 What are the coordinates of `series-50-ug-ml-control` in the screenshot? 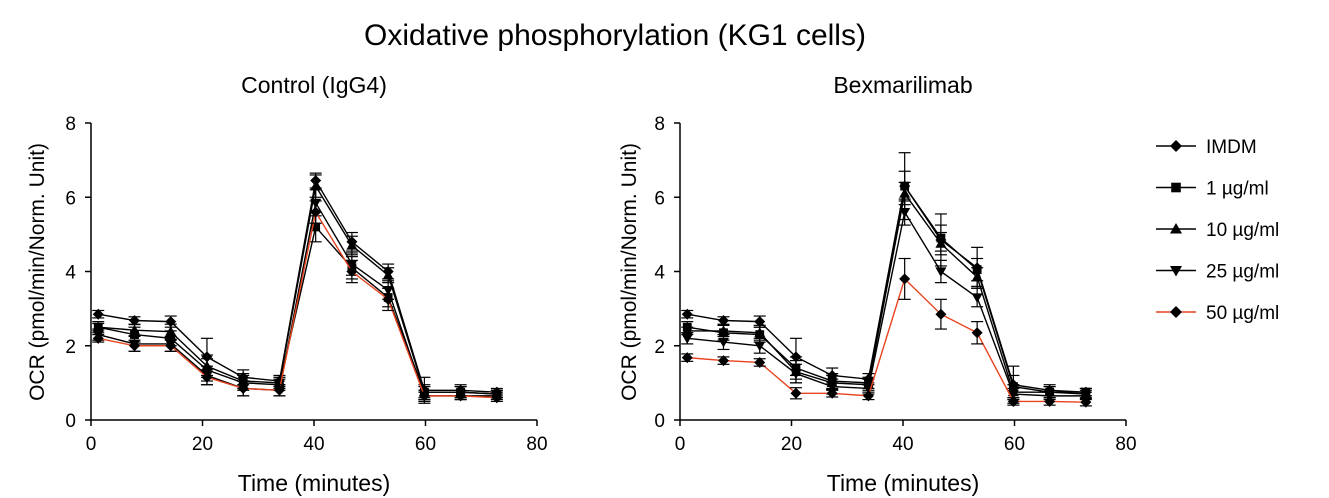 It's located at (297, 302).